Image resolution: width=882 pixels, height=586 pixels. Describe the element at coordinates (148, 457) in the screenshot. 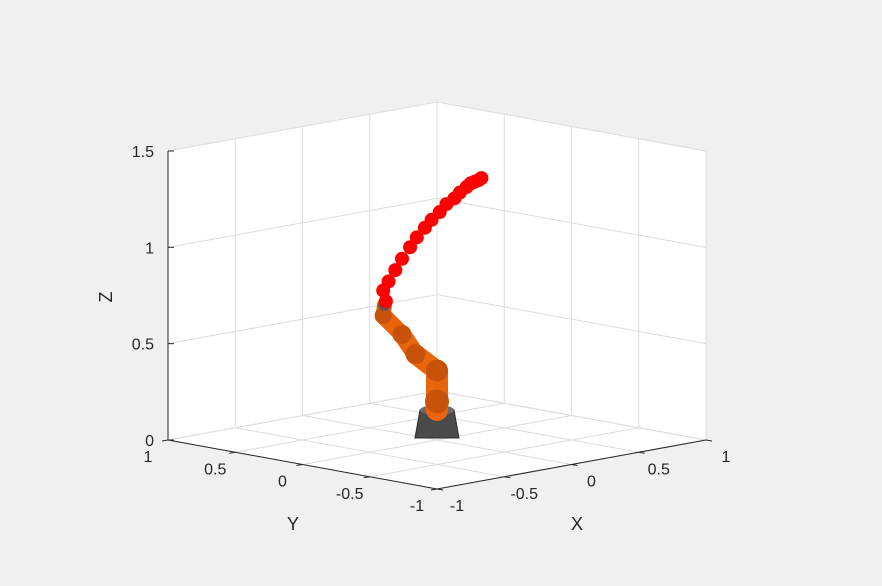

I see `y-tick-label: 1` at that location.